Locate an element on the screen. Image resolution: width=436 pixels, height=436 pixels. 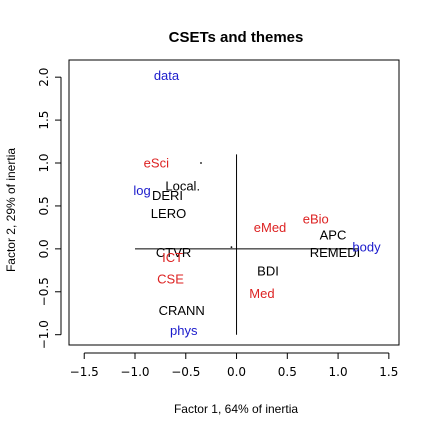
point-label-ctvr: CTVR is located at coordinates (173, 252).